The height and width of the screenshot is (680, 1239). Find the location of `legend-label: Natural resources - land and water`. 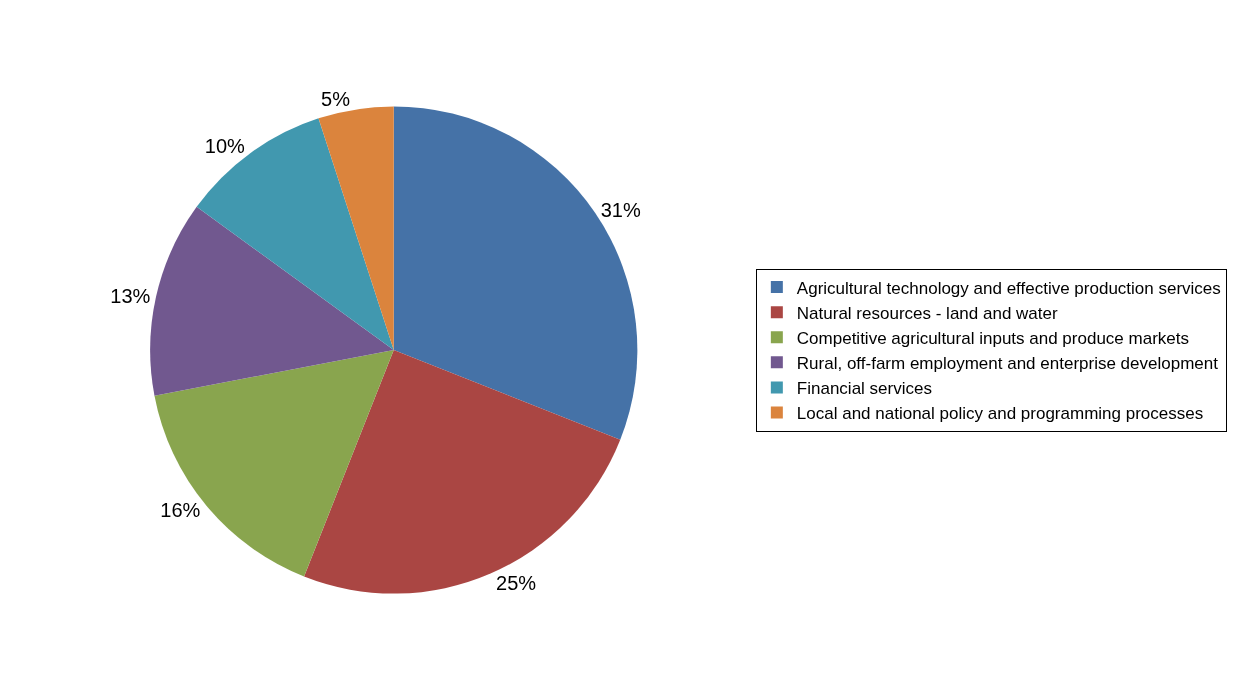

legend-label: Natural resources - land and water is located at coordinates (927, 313).